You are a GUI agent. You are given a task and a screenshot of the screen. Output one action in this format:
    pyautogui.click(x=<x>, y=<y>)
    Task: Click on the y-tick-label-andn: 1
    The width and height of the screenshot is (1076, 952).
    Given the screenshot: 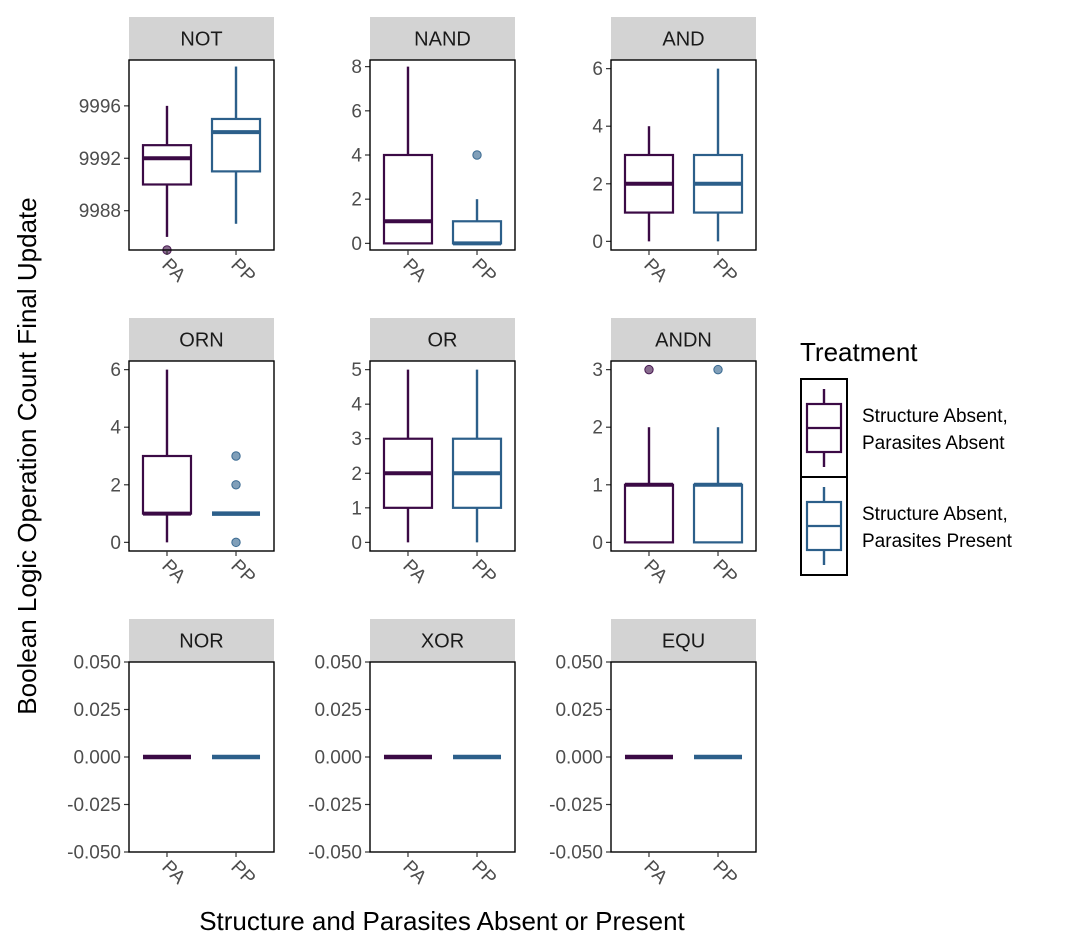 What is the action you would take?
    pyautogui.click(x=597, y=485)
    